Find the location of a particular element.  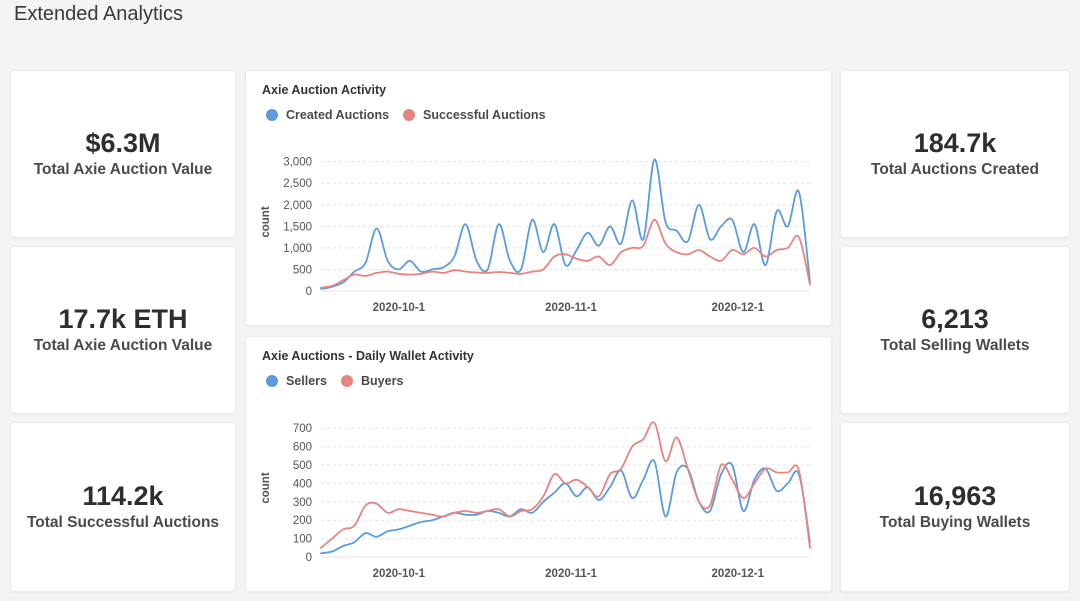

page-title: Extended Analytics is located at coordinates (98, 14).